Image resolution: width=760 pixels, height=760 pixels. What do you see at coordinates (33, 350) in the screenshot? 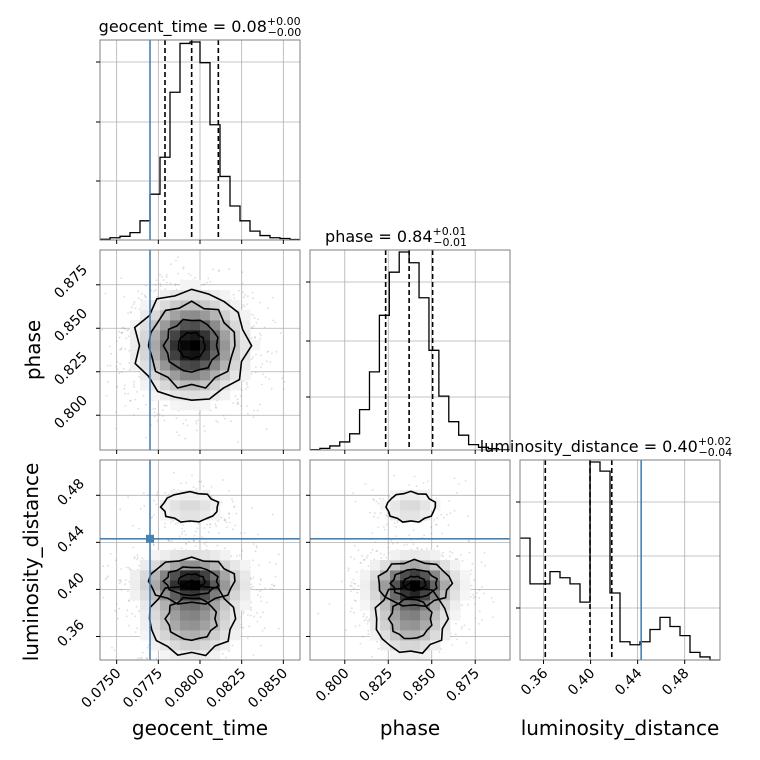
I see `y-axis-label: phase` at bounding box center [33, 350].